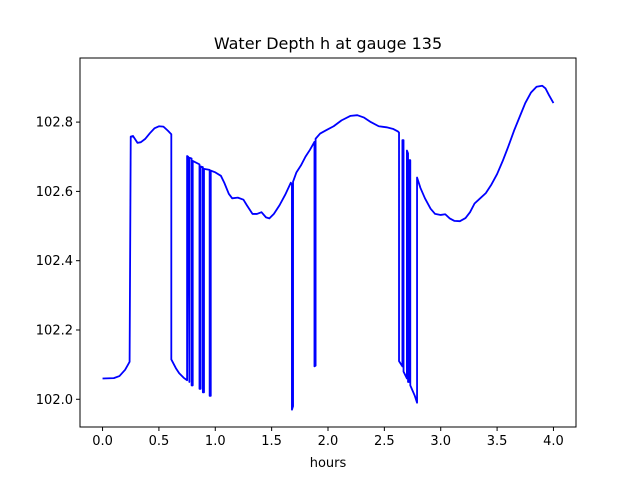 The width and height of the screenshot is (640, 484). Describe the element at coordinates (159, 441) in the screenshot. I see `x-tick-label: 0.5` at that location.